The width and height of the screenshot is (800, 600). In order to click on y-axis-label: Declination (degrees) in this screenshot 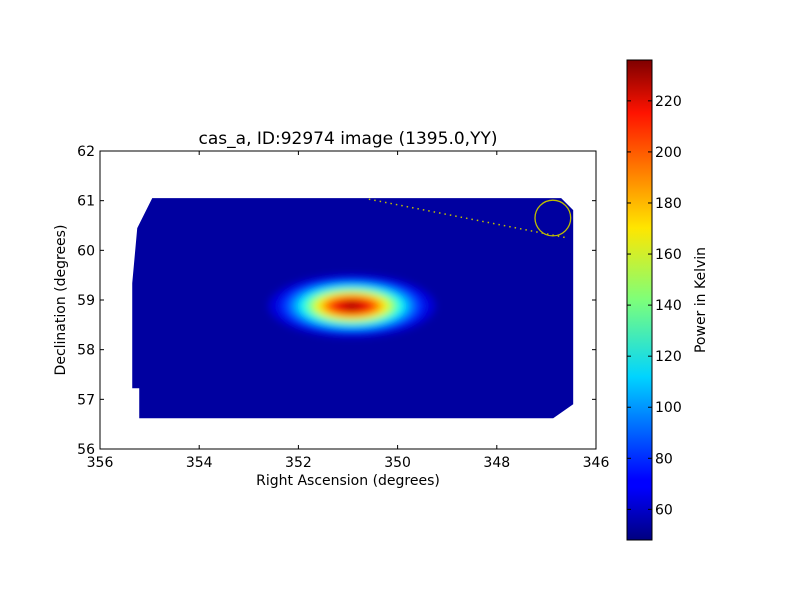, I will do `click(61, 300)`.